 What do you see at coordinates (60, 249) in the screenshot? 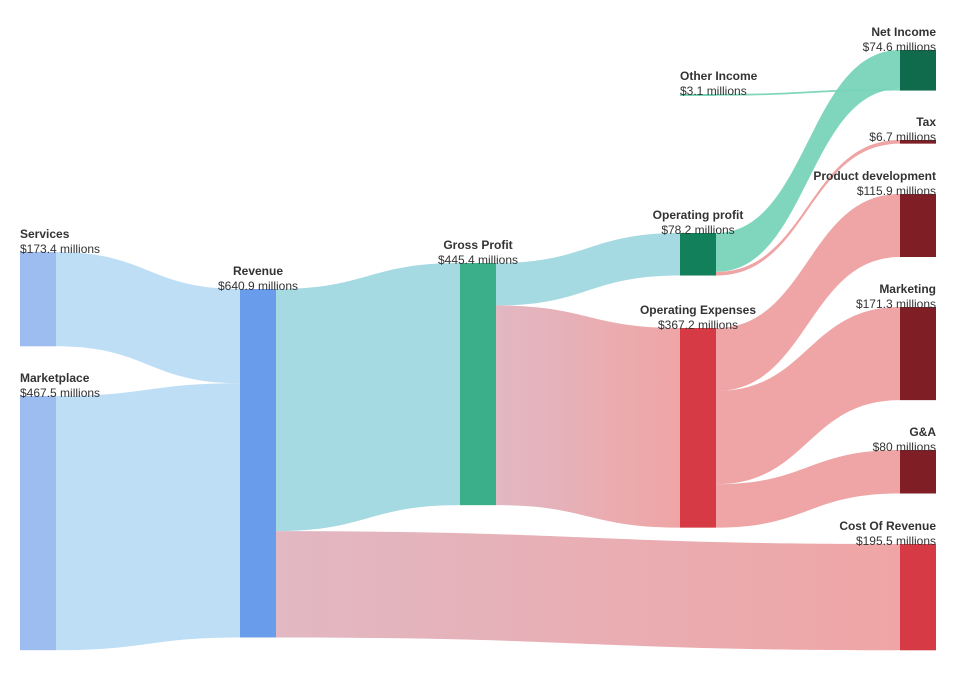
I see `node-value-services: $173.4 millions` at bounding box center [60, 249].